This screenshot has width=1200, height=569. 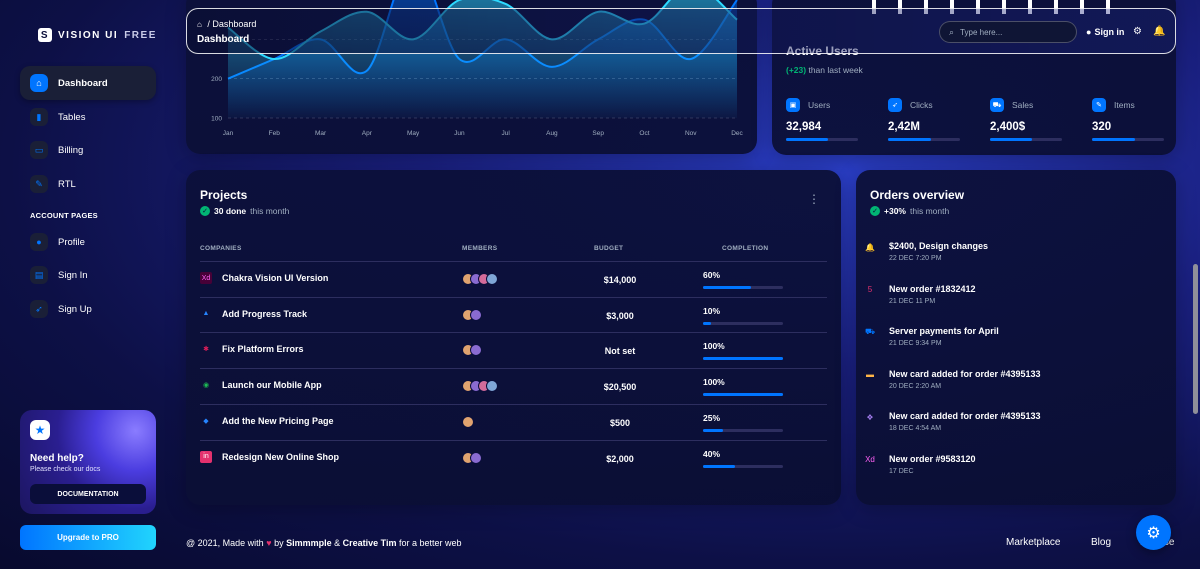 I want to click on x-tick-label: Nov, so click(x=691, y=133).